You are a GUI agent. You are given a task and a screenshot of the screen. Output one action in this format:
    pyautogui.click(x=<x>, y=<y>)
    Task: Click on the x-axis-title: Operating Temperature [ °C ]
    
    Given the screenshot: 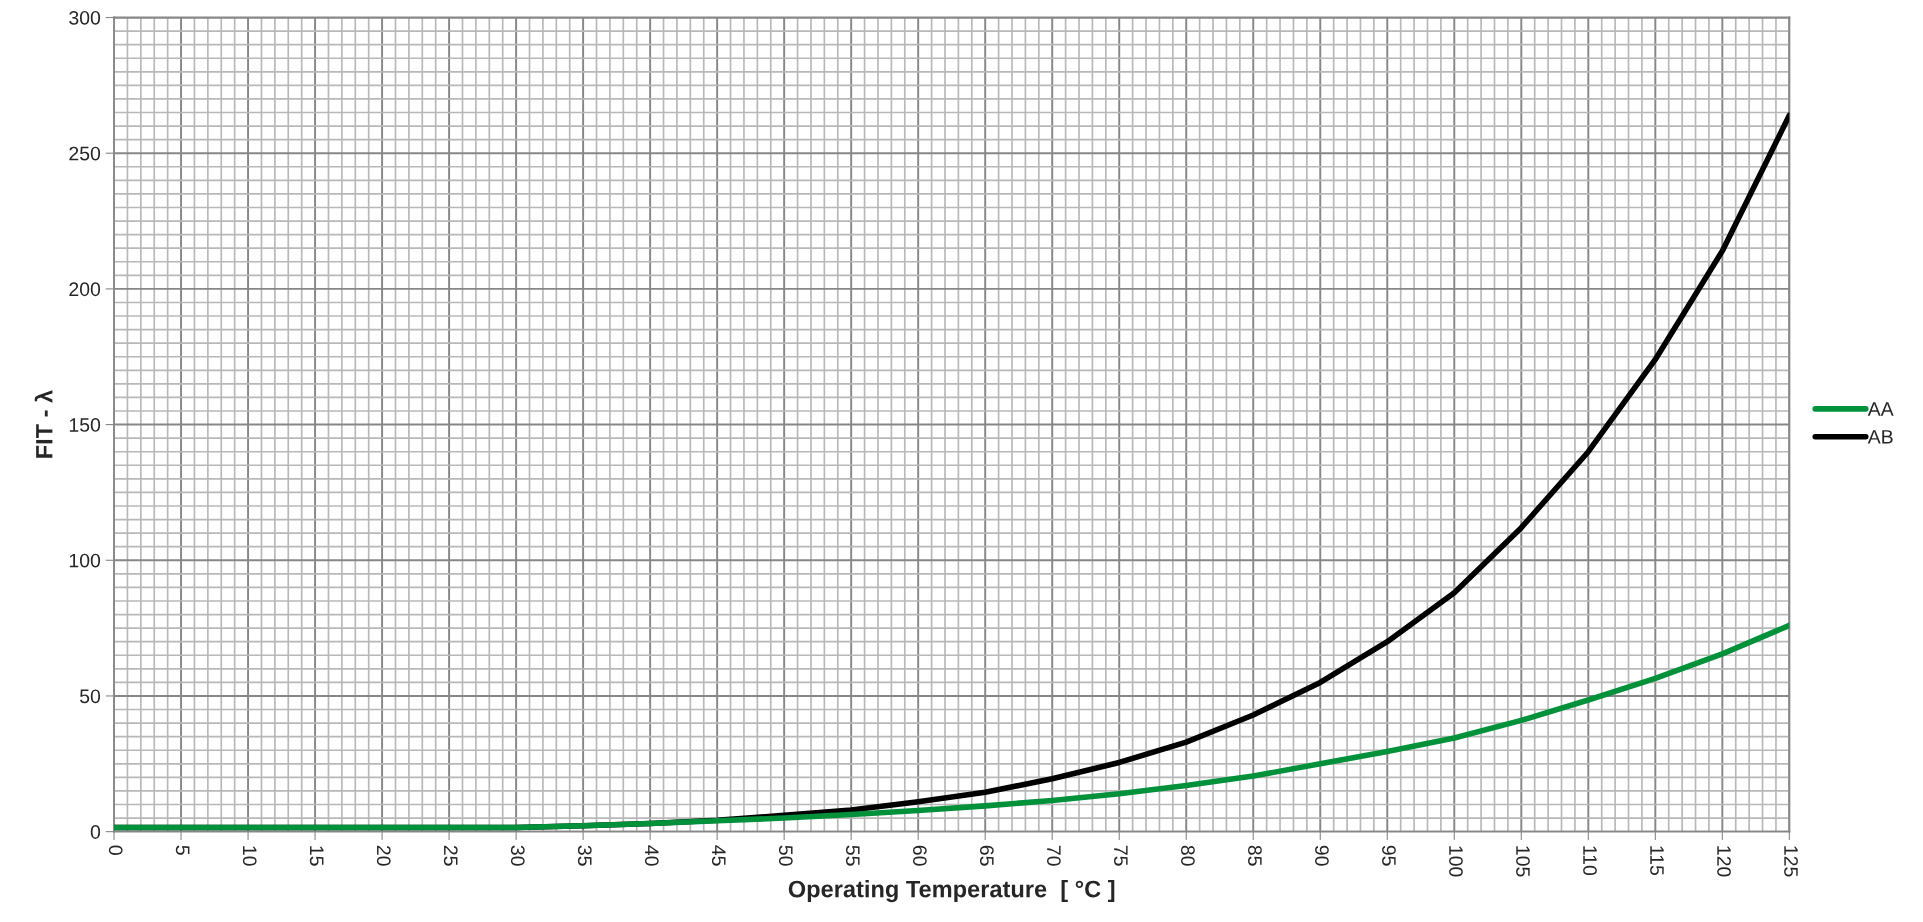 What is the action you would take?
    pyautogui.click(x=951, y=891)
    